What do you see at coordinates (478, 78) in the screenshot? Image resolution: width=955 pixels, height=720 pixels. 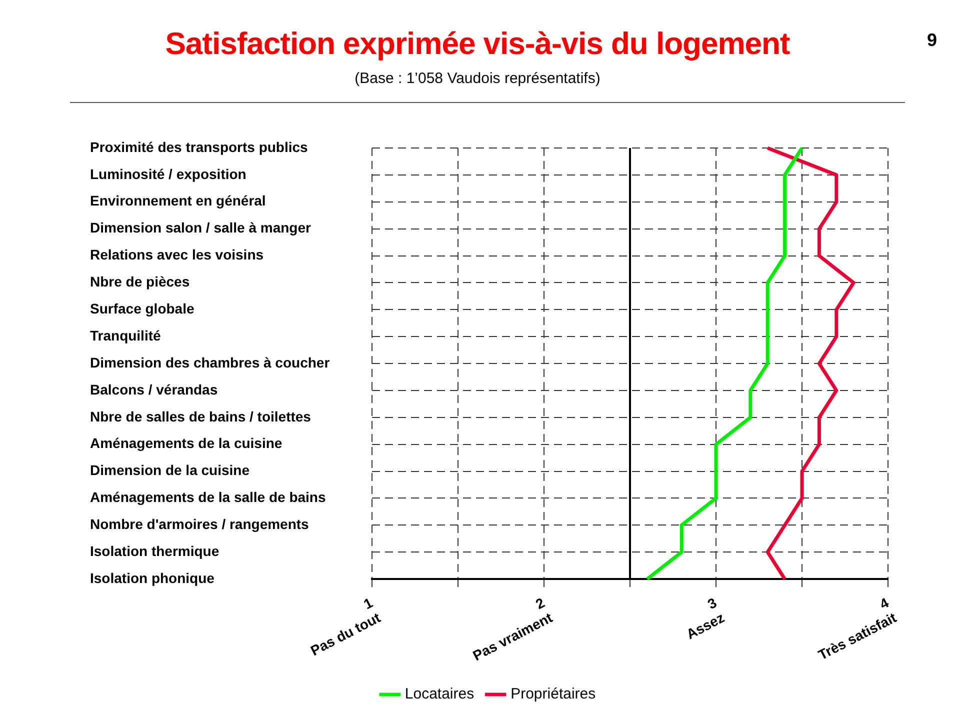 I see `chart-subtitle: (Base : 1’058 Vaudois représentatifs)` at bounding box center [478, 78].